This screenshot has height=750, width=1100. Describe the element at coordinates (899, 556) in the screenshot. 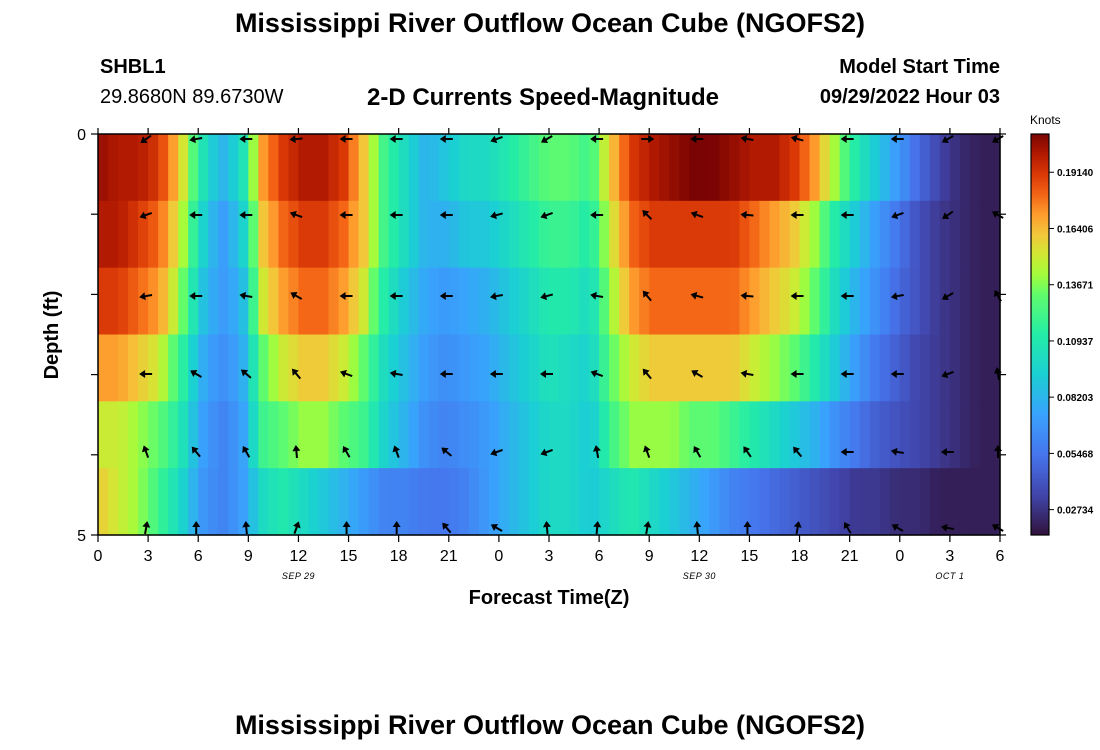

I see `x-tick-label: 0` at that location.